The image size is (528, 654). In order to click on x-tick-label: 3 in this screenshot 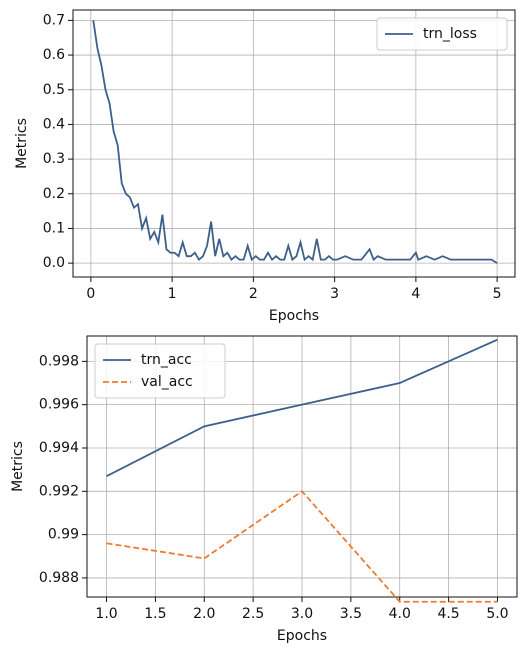, I will do `click(334, 294)`.